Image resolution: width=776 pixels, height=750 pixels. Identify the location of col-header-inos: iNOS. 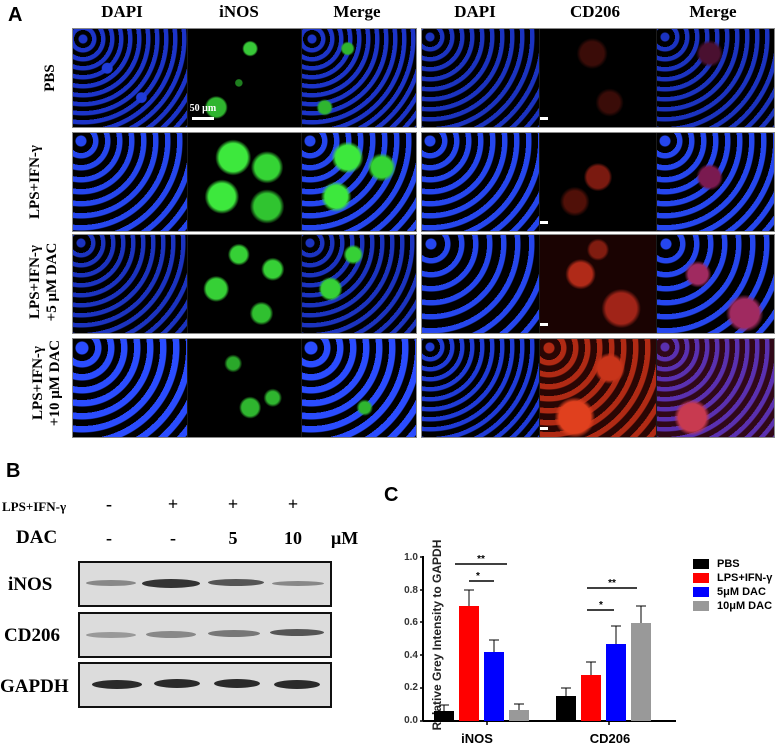
(239, 11).